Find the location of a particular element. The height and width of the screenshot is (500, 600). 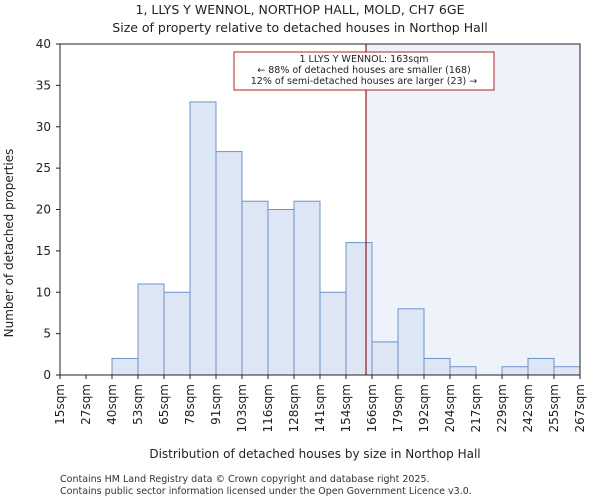

x-tick-label: 179sqm is located at coordinates (398, 408).